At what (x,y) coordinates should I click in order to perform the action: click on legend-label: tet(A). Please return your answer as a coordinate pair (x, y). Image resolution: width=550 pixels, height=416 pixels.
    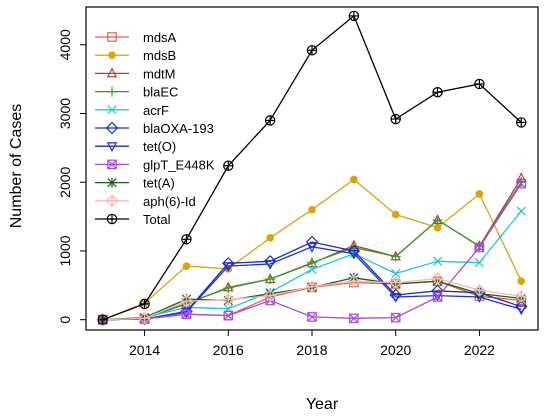
    Looking at the image, I should click on (159, 183).